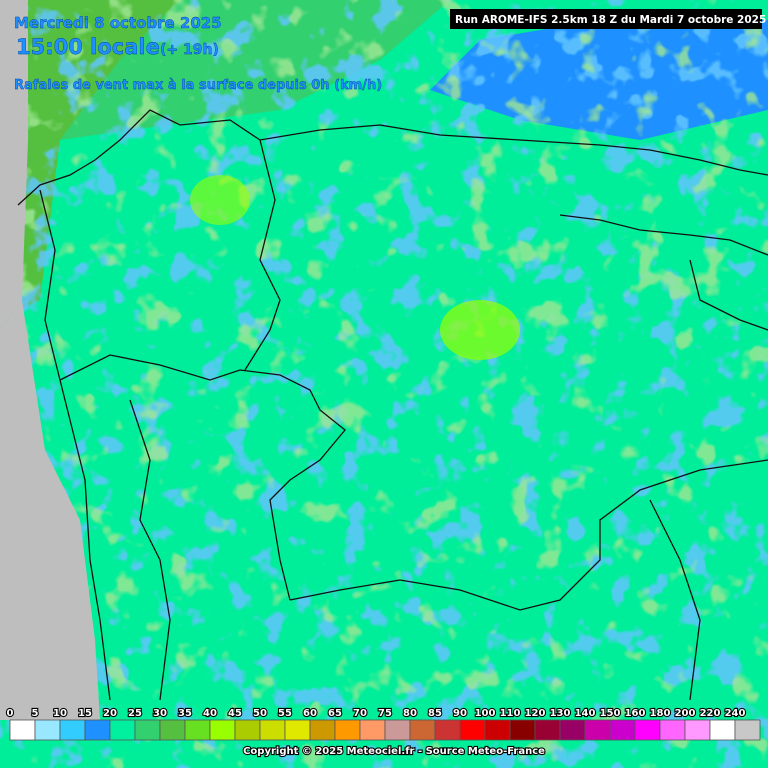 The width and height of the screenshot is (768, 772). Describe the element at coordinates (585, 713) in the screenshot. I see `legend-label: 140` at that location.